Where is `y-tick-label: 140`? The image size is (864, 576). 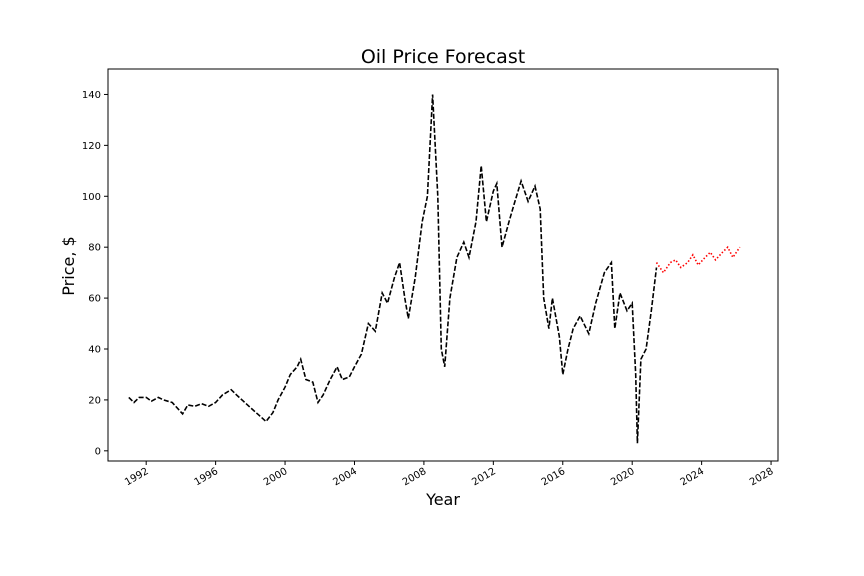 y-tick-label: 140 is located at coordinates (91, 95).